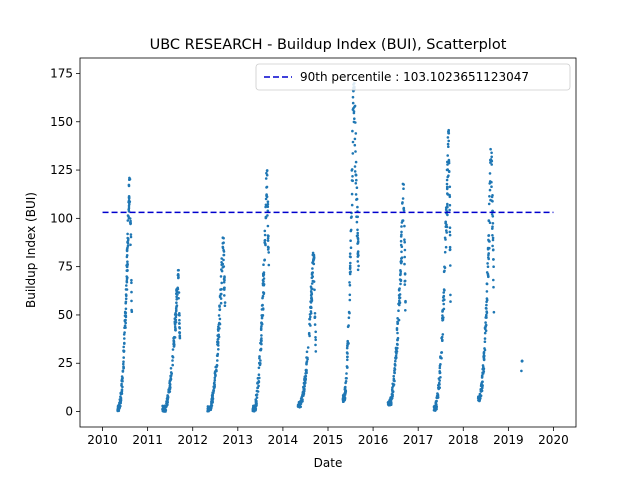 This screenshot has height=480, width=640. Describe the element at coordinates (61, 122) in the screenshot. I see `y-tick-label-6: 150` at that location.